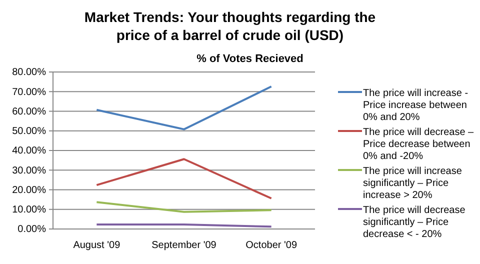 This screenshot has height=264, width=480. Describe the element at coordinates (412, 183) in the screenshot. I see `legend-label: The price will increase significantly – Price increase > 20%` at that location.